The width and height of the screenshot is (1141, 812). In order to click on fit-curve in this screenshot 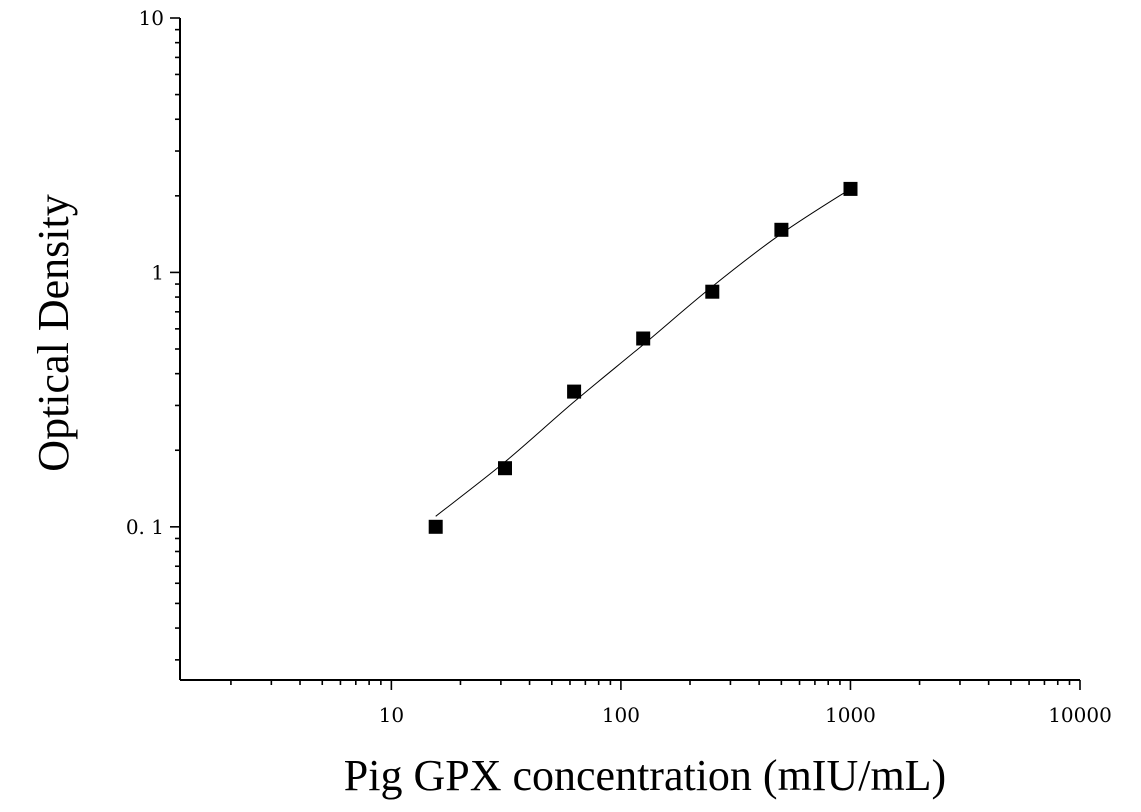, I will do `click(643, 352)`.